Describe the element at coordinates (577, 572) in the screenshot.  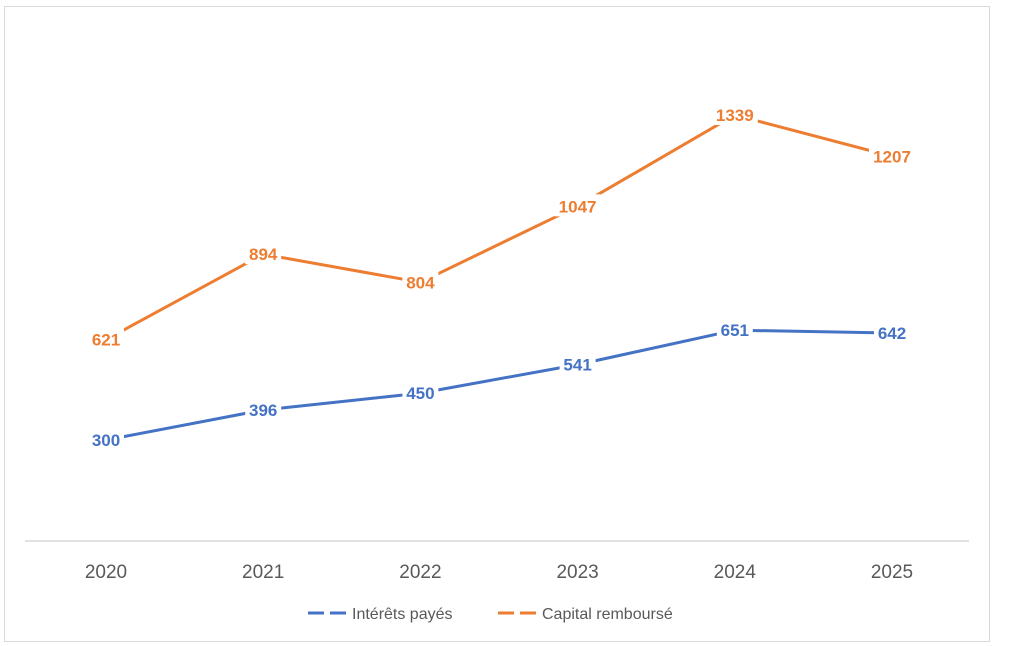
I see `x-tick-label: 2023` at that location.